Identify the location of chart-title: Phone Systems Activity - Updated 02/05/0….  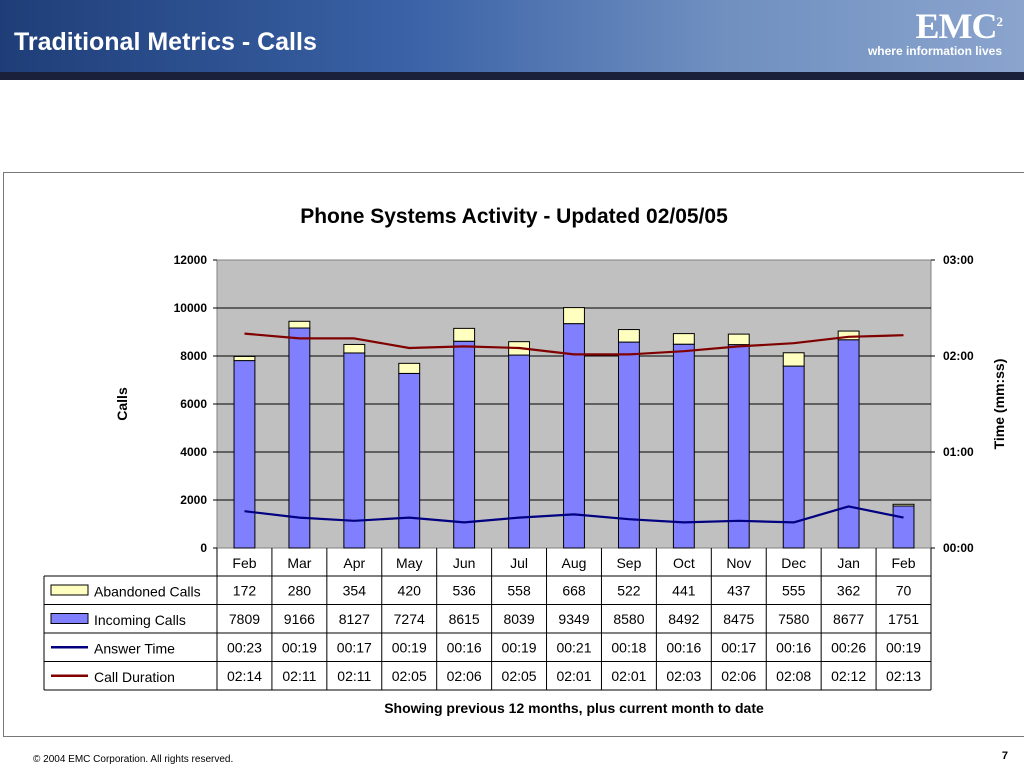
(514, 216).